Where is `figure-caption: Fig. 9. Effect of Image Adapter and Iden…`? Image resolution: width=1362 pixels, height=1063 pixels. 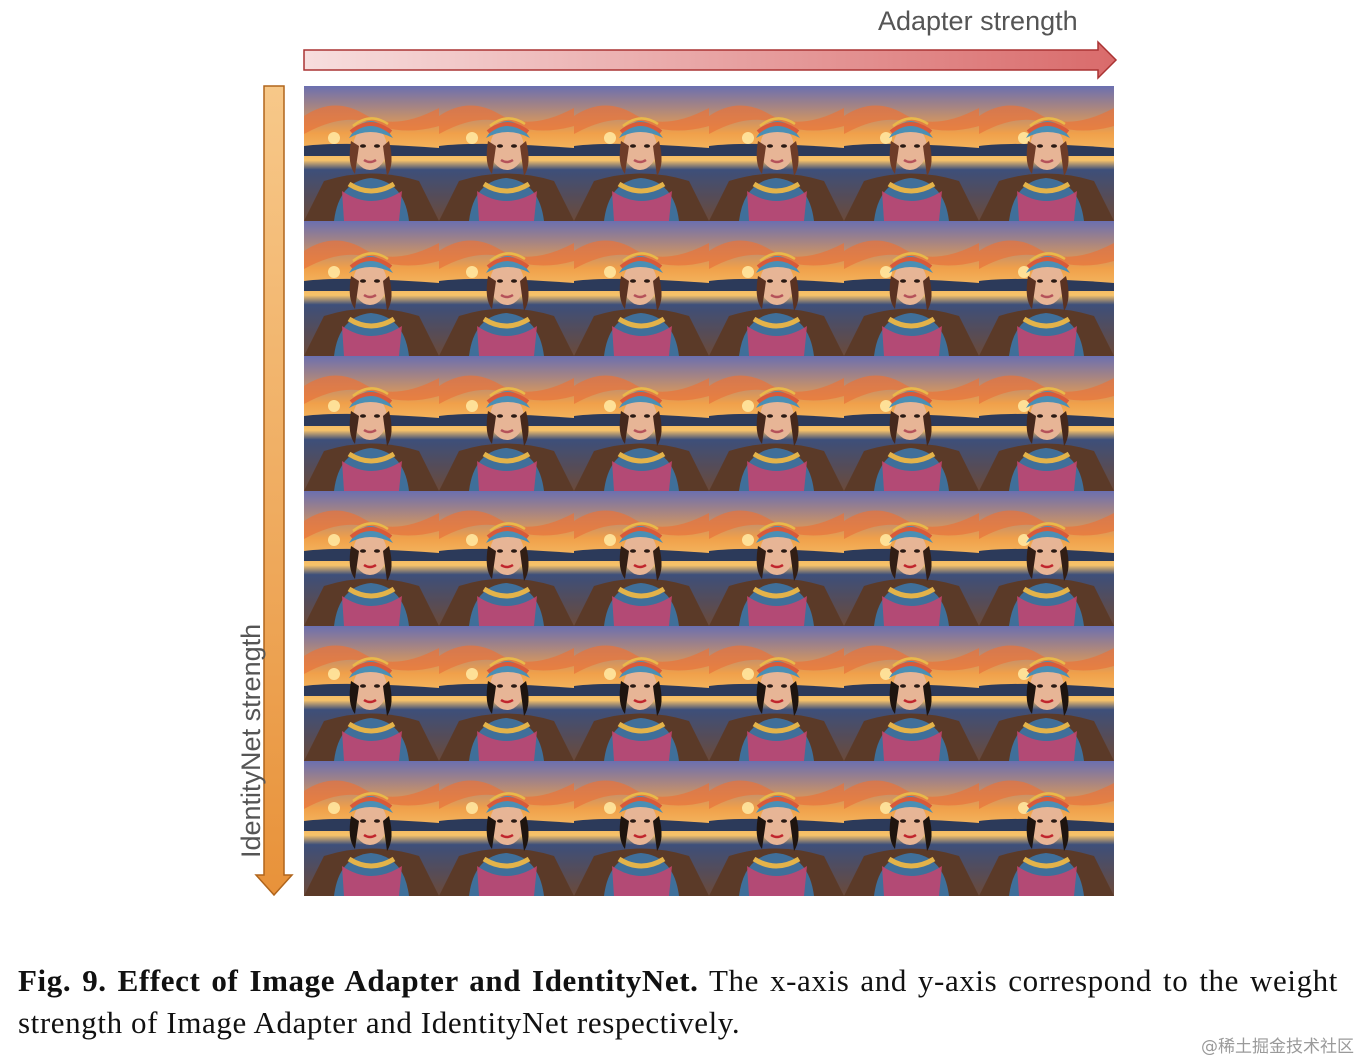 figure-caption: Fig. 9. Effect of Image Adapter and Iden… is located at coordinates (678, 1002).